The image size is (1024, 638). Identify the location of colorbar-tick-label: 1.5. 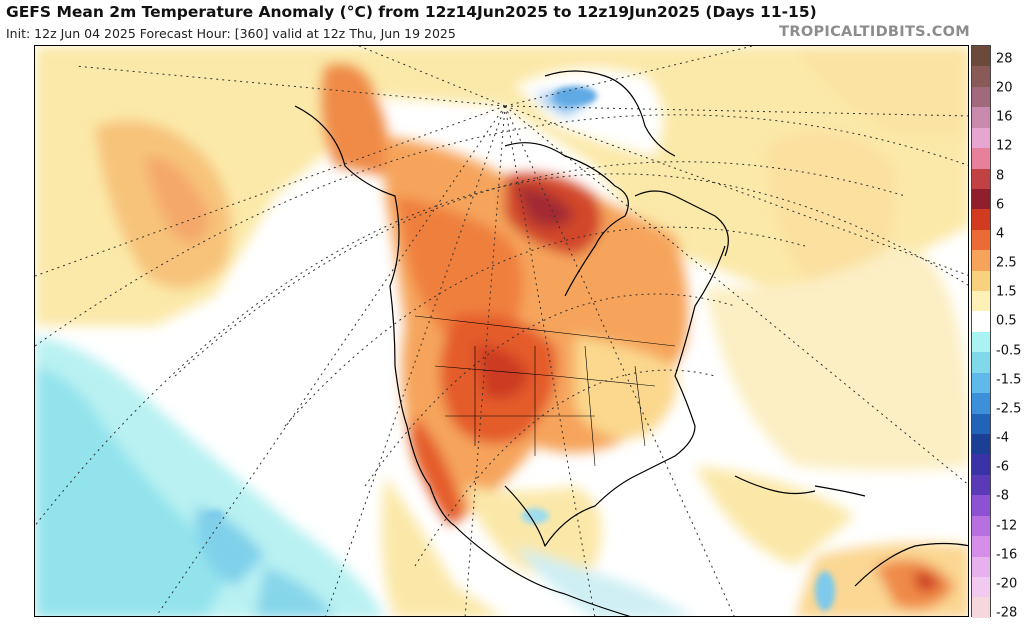
(1006, 292).